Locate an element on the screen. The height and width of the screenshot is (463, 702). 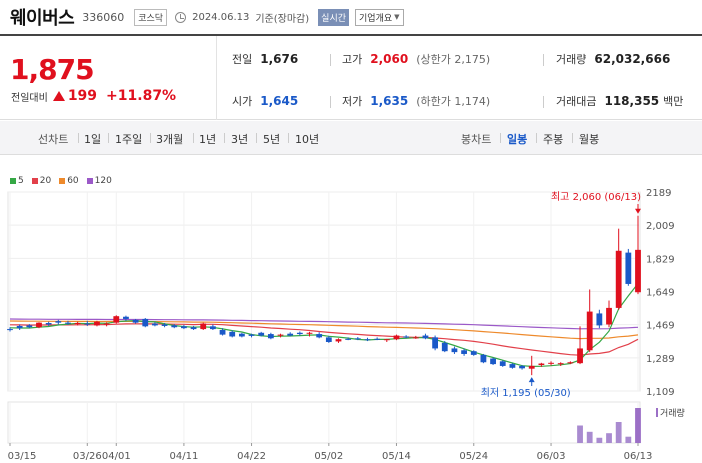
realtime-button: 실시간 is located at coordinates (334, 17).